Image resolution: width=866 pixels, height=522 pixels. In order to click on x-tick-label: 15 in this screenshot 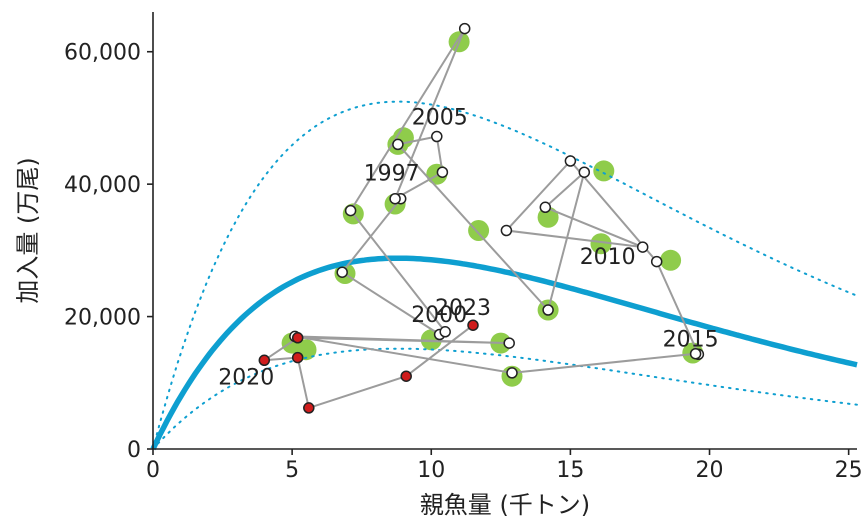, I will do `click(570, 470)`.